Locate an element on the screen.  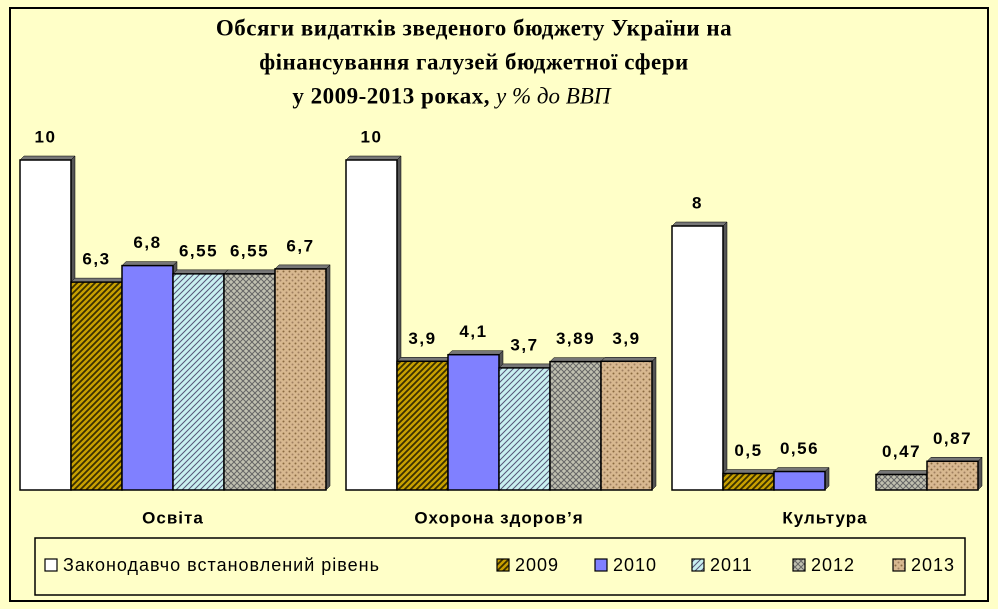
chart-title: фінансування галузей бюджетної сфери is located at coordinates (474, 61).